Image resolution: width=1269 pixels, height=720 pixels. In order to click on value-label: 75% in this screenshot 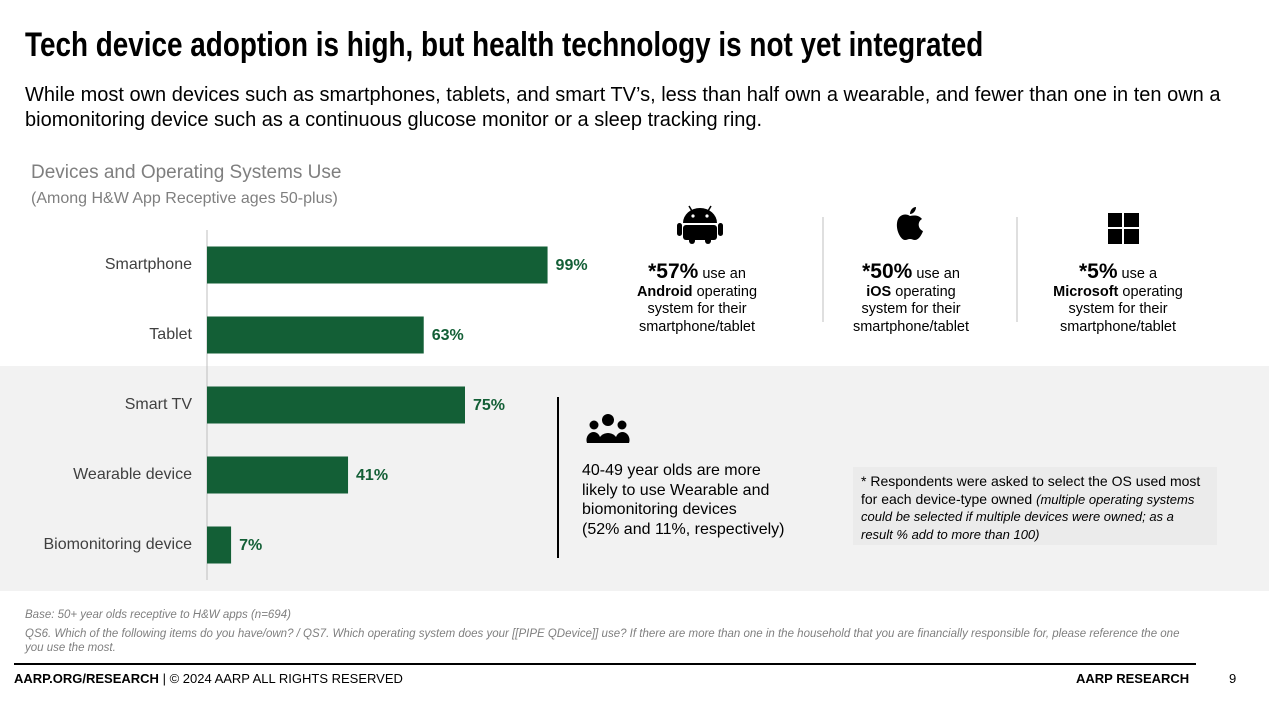, I will do `click(489, 405)`.